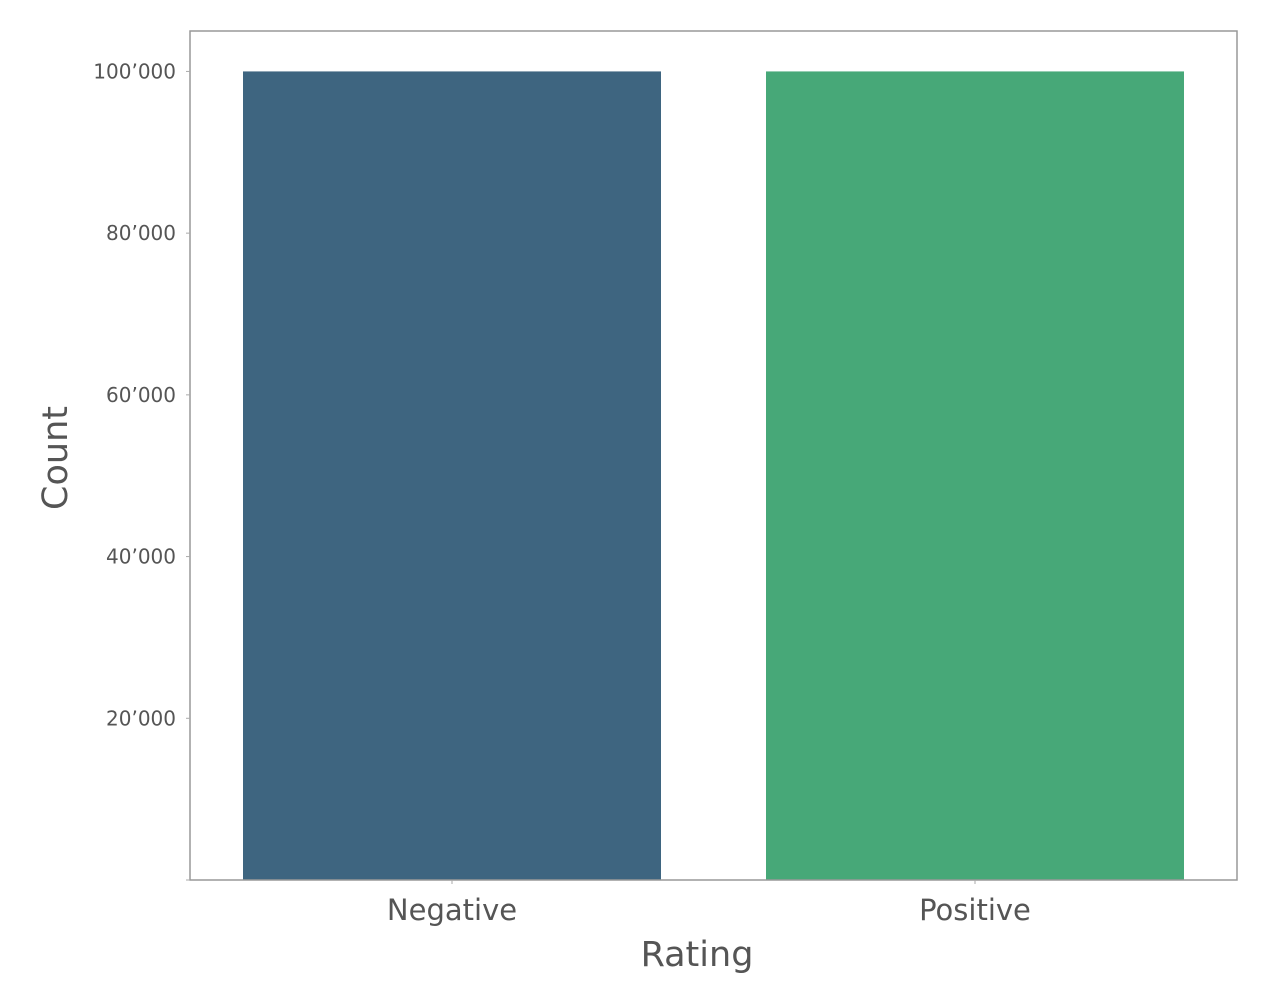 This screenshot has height=998, width=1285. Describe the element at coordinates (697, 955) in the screenshot. I see `x-axis-title: Rating` at that location.